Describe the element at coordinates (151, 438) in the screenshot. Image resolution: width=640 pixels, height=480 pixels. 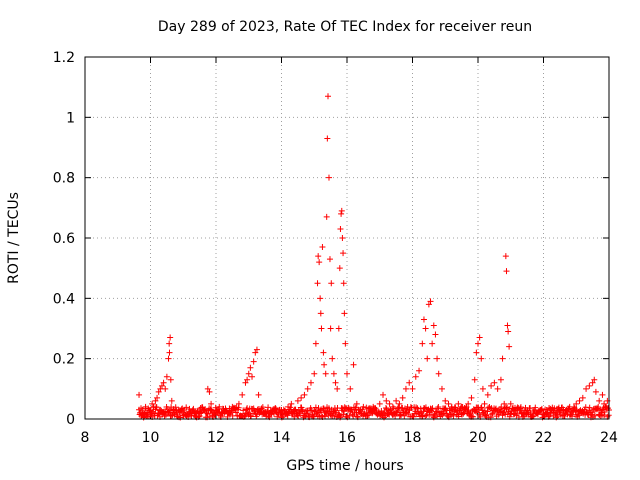
I see `x-tick-label: 10` at that location.